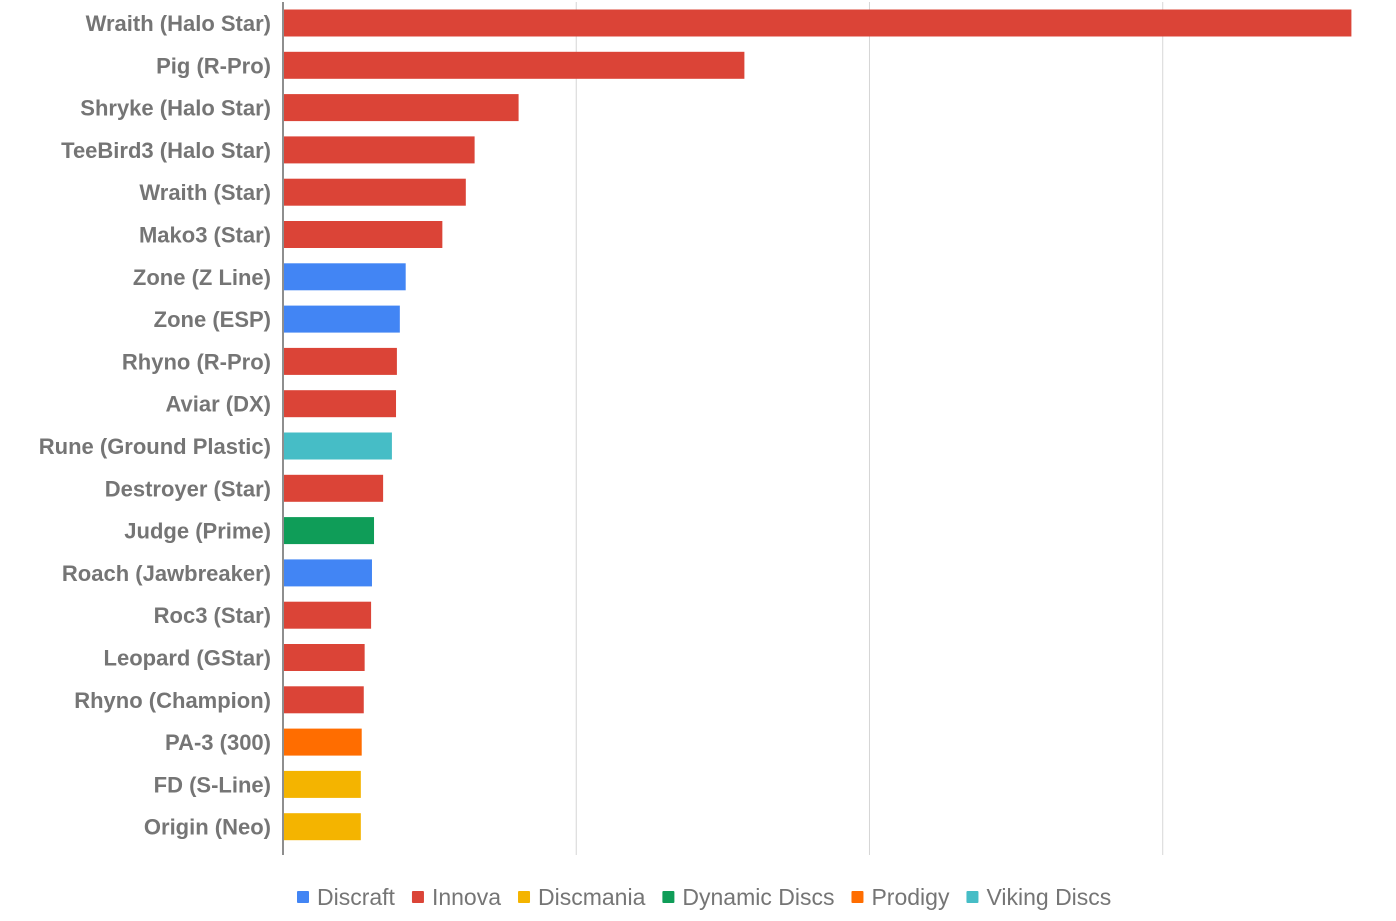 The height and width of the screenshot is (921, 1396). I want to click on legend-label: Innova, so click(466, 897).